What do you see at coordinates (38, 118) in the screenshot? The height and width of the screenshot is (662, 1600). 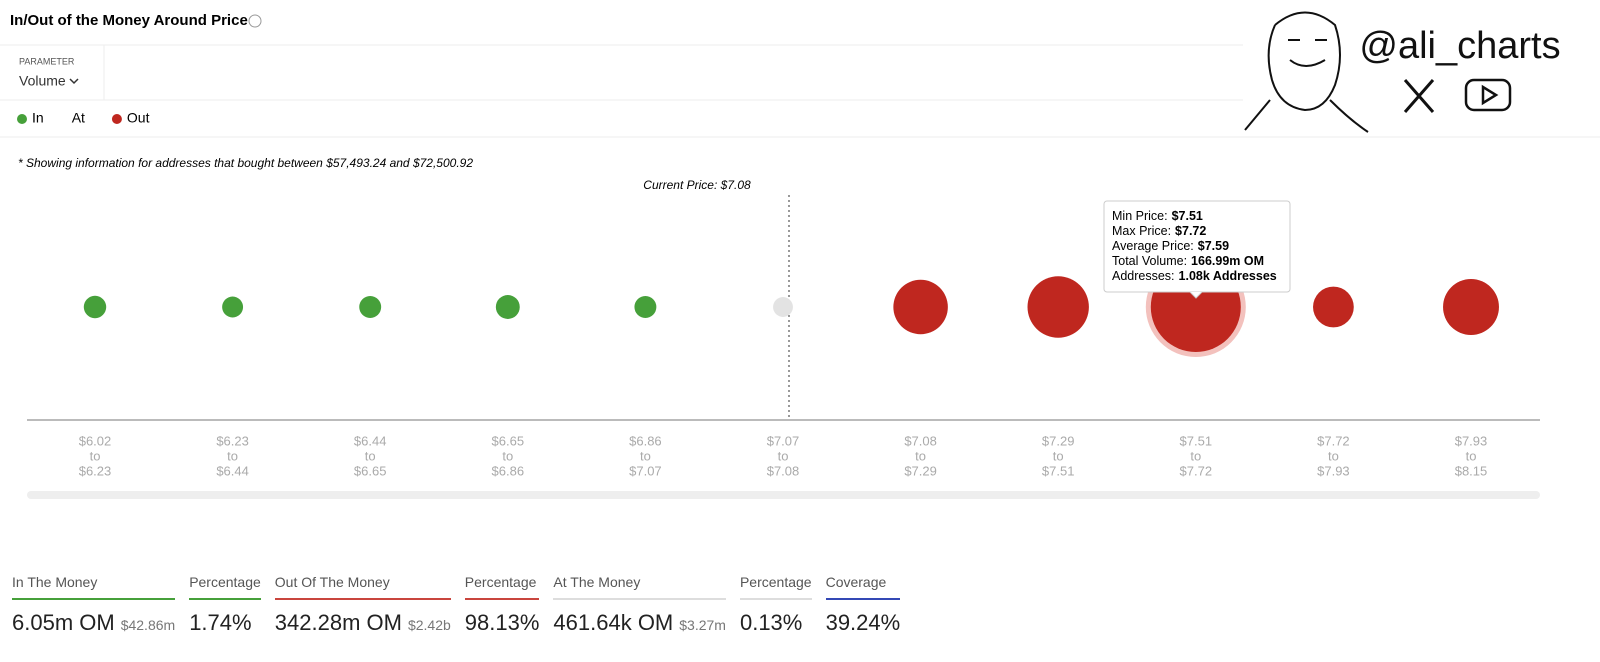 I see `legend-label: In` at bounding box center [38, 118].